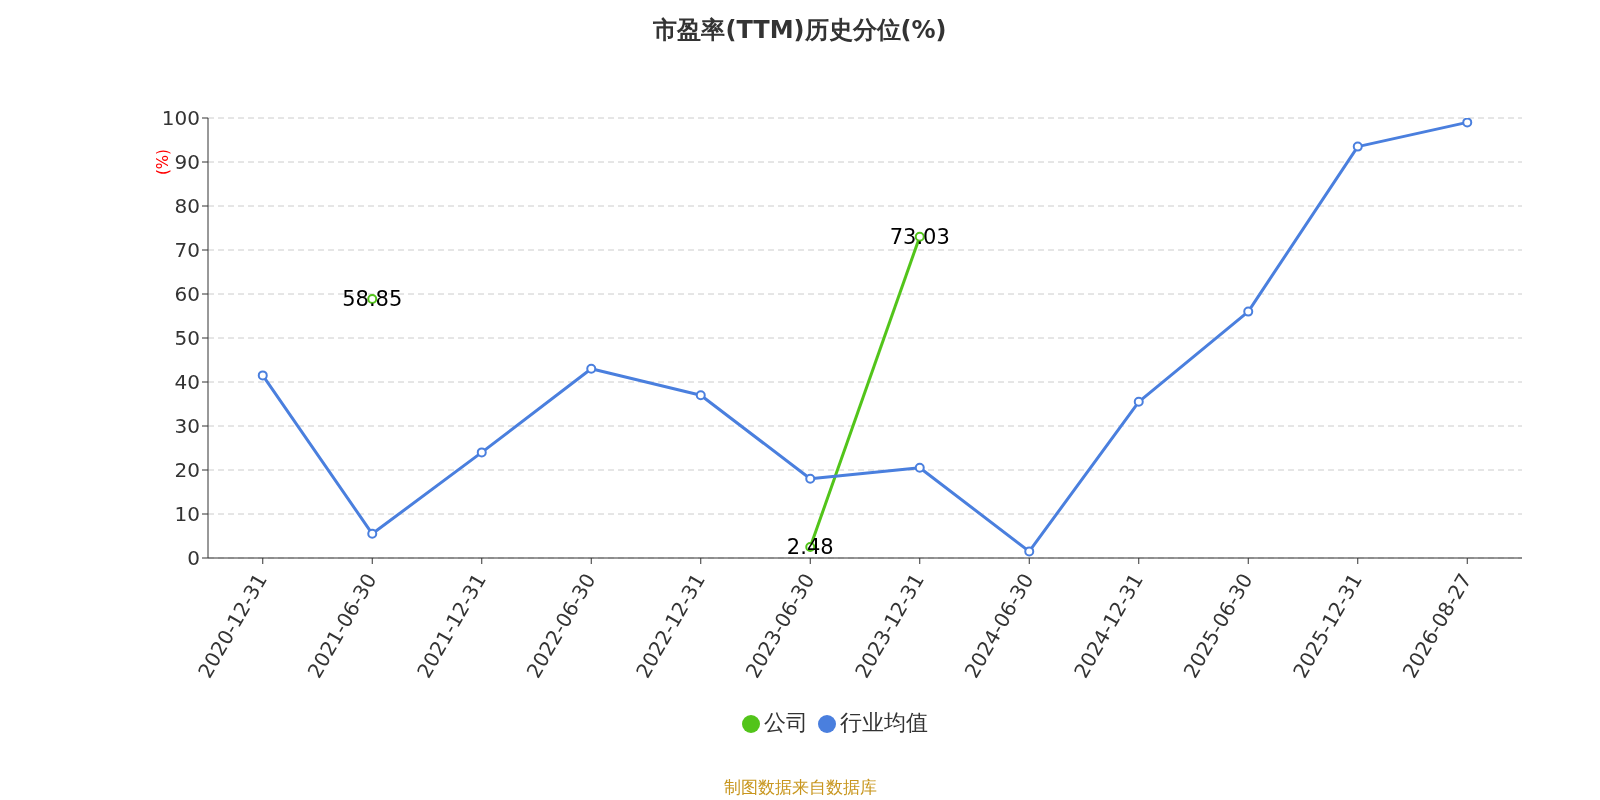 The width and height of the screenshot is (1600, 800). What do you see at coordinates (187, 338) in the screenshot?
I see `y-tick-label: 50` at bounding box center [187, 338].